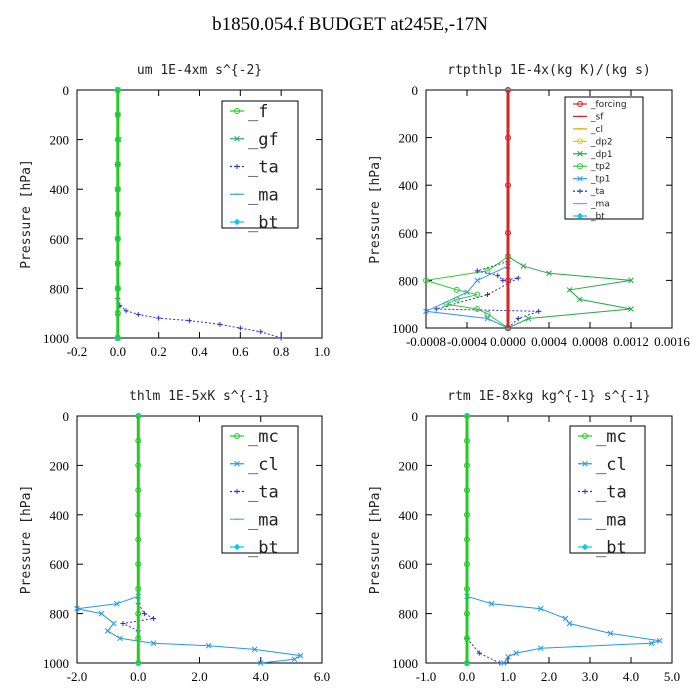 This screenshot has width=700, height=700. What do you see at coordinates (600, 180) in the screenshot?
I see `legend-label: _tp1` at bounding box center [600, 180].